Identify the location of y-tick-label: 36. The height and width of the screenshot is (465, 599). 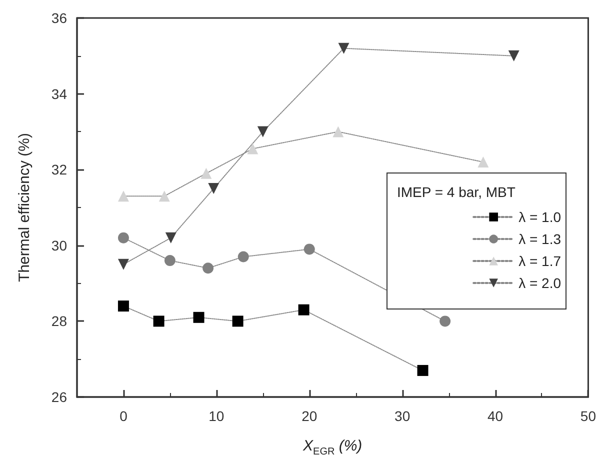
(59, 18).